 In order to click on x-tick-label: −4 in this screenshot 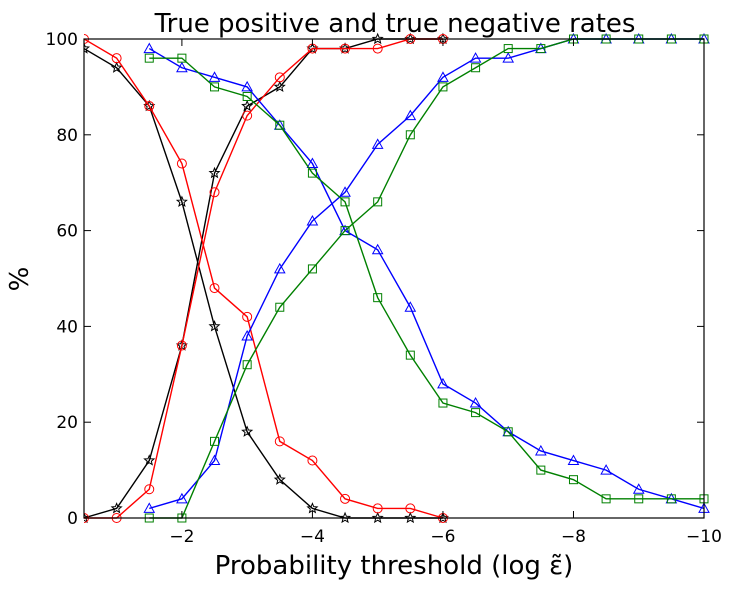, I will do `click(312, 537)`.